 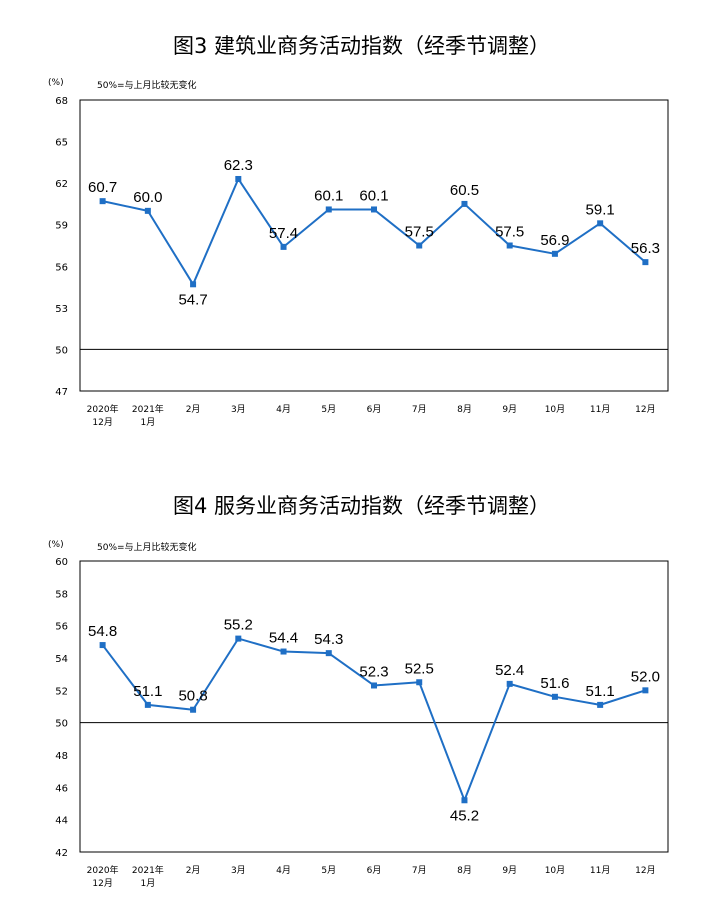 What do you see at coordinates (600, 209) in the screenshot?
I see `data-label: 59.1` at bounding box center [600, 209].